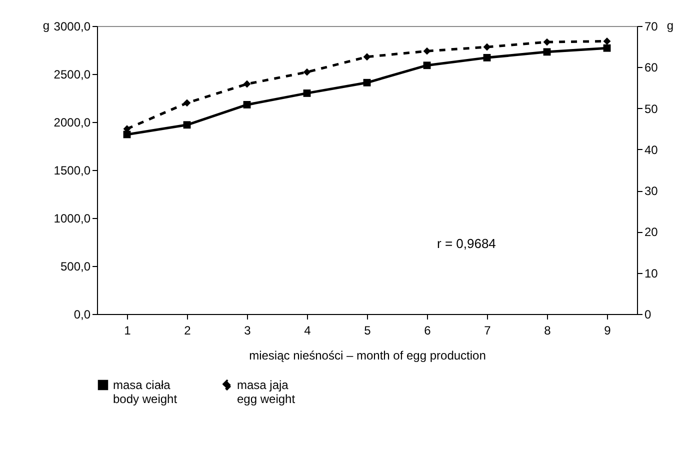 The width and height of the screenshot is (696, 450). What do you see at coordinates (608, 331) in the screenshot?
I see `x-tick-label: 9` at bounding box center [608, 331].